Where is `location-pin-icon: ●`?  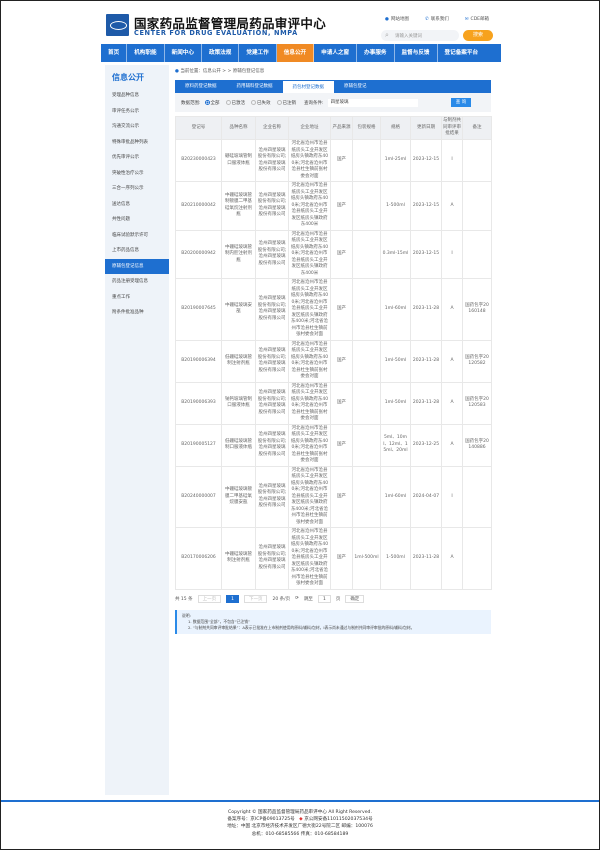
location-pin-icon: ● is located at coordinates (387, 19).